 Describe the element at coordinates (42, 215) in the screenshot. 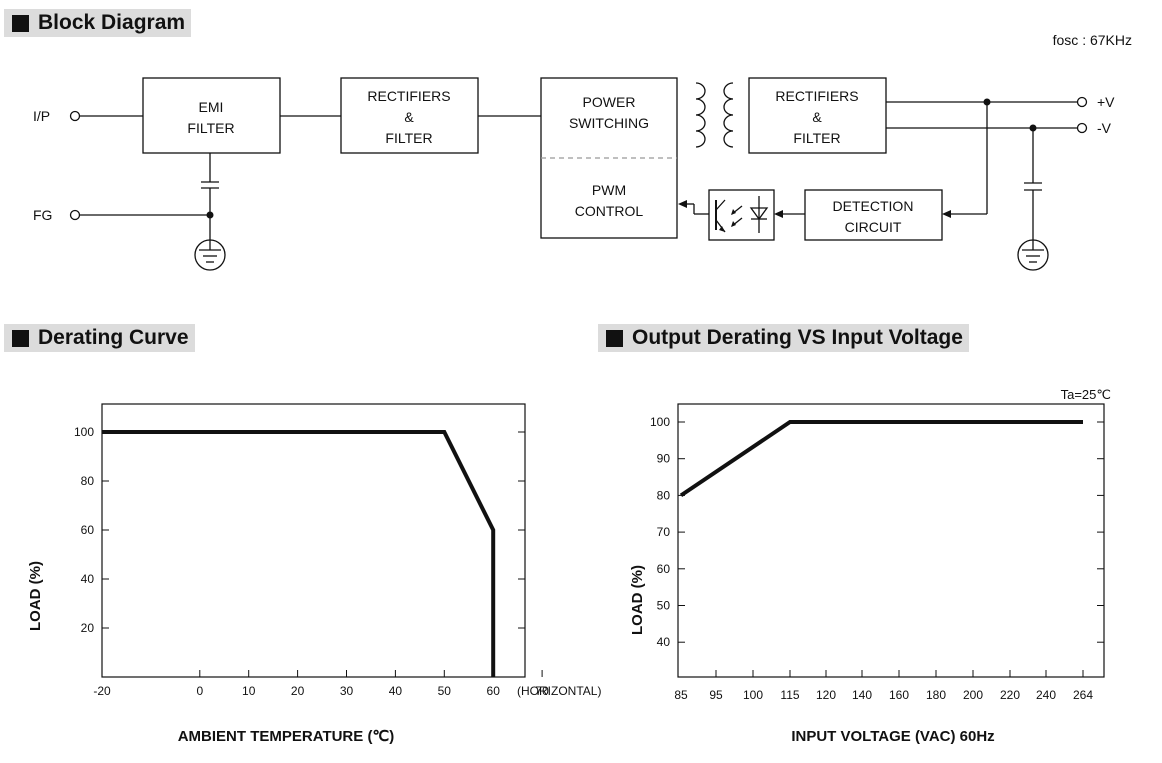

I see `fg-label: FG` at that location.